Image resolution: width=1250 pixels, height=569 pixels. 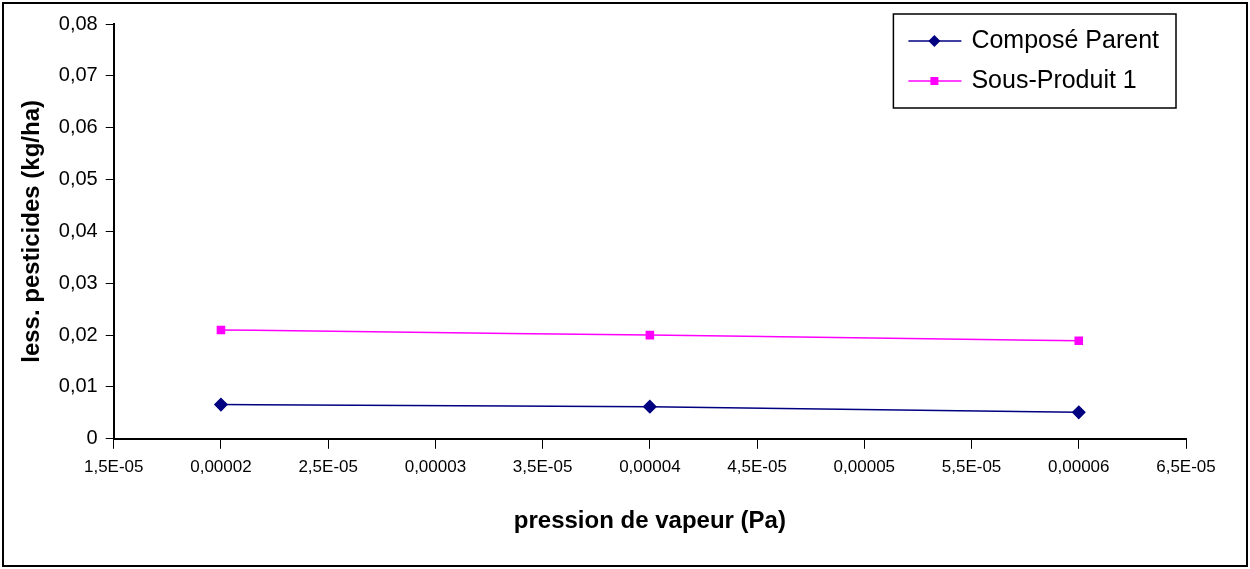 What do you see at coordinates (78, 126) in the screenshot?
I see `y-tick-label: 0,06` at bounding box center [78, 126].